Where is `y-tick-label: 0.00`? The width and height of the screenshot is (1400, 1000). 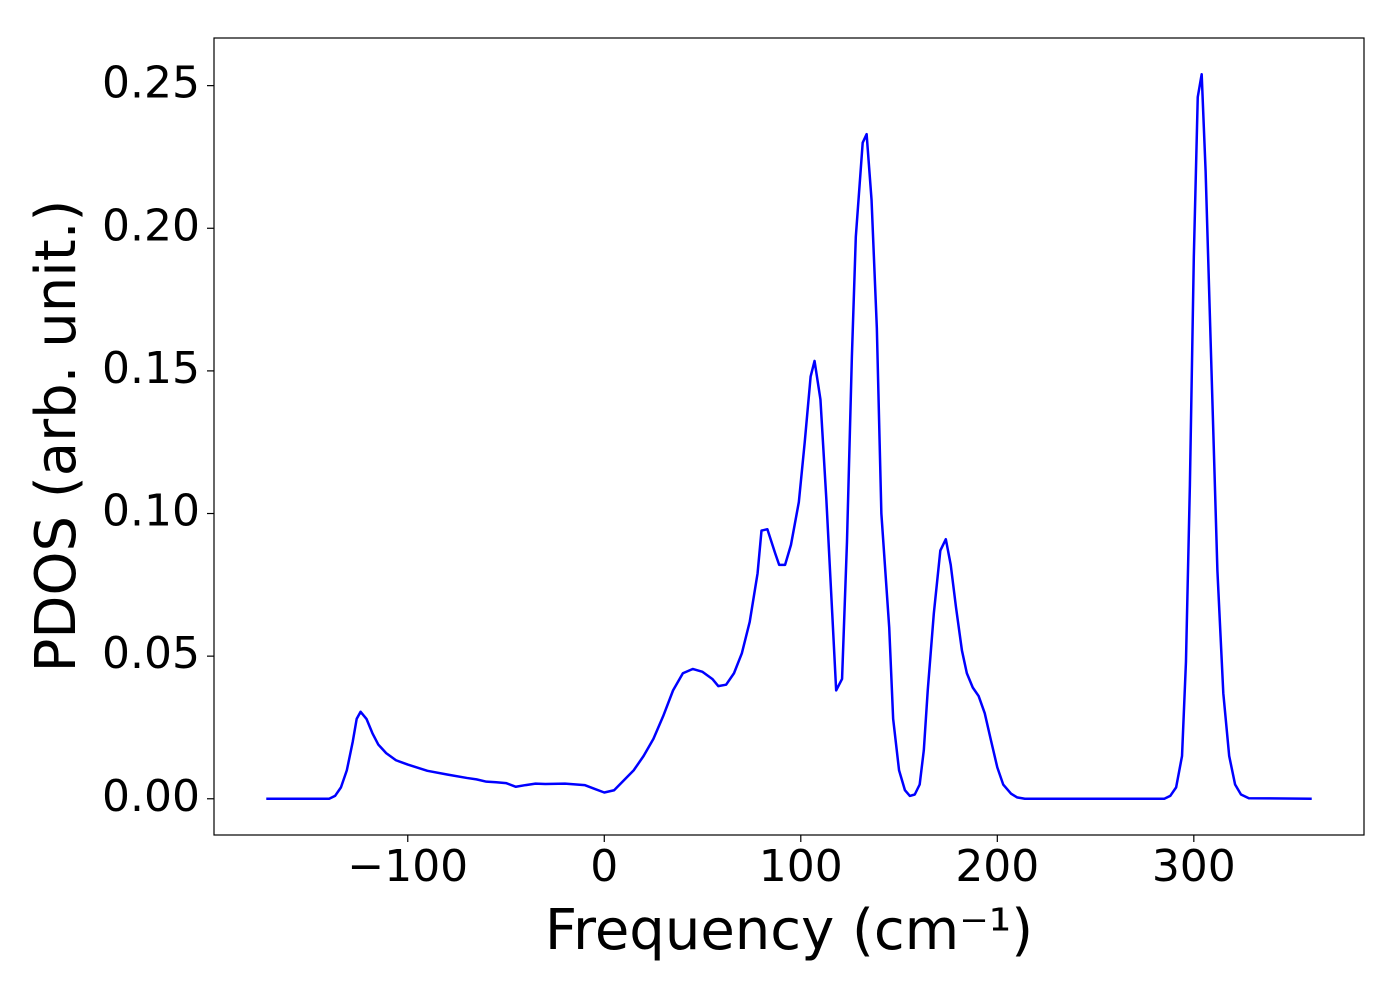 y-tick-label: 0.00 is located at coordinates (151, 796).